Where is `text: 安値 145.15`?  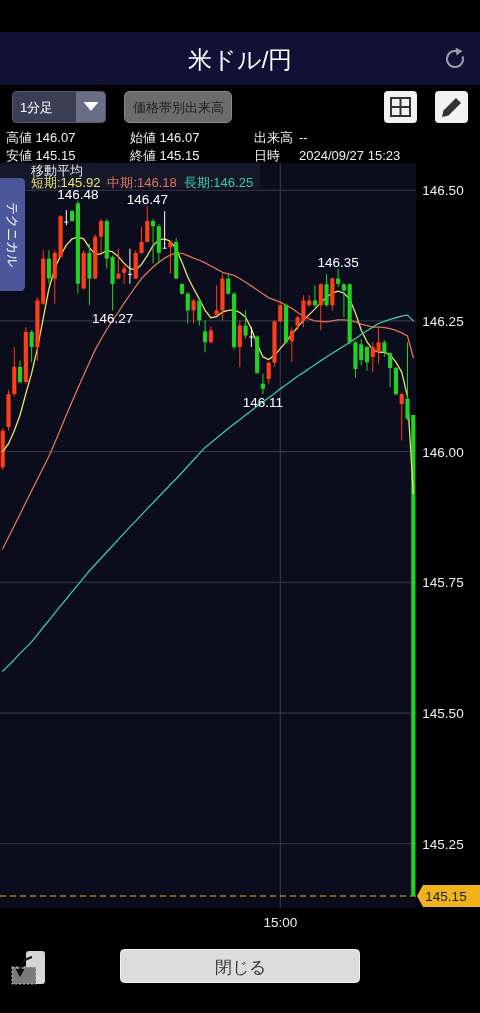
text: 安値 145.15 is located at coordinates (41, 155).